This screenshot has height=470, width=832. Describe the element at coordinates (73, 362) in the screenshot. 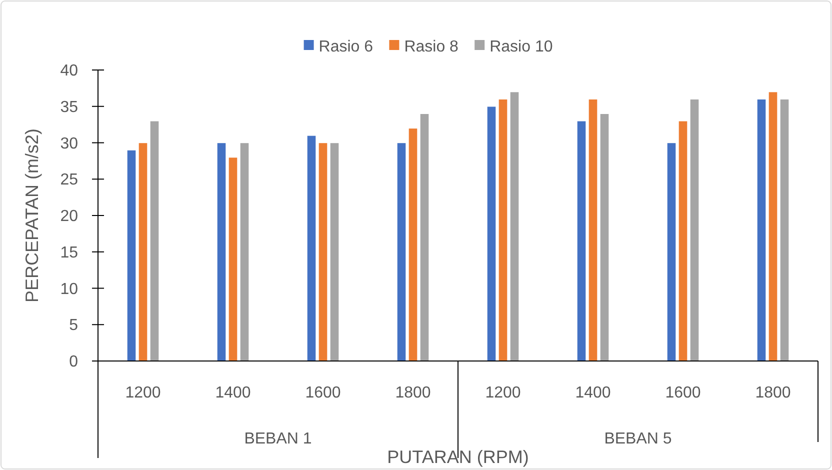

I see `y-tick-label: 0` at that location.